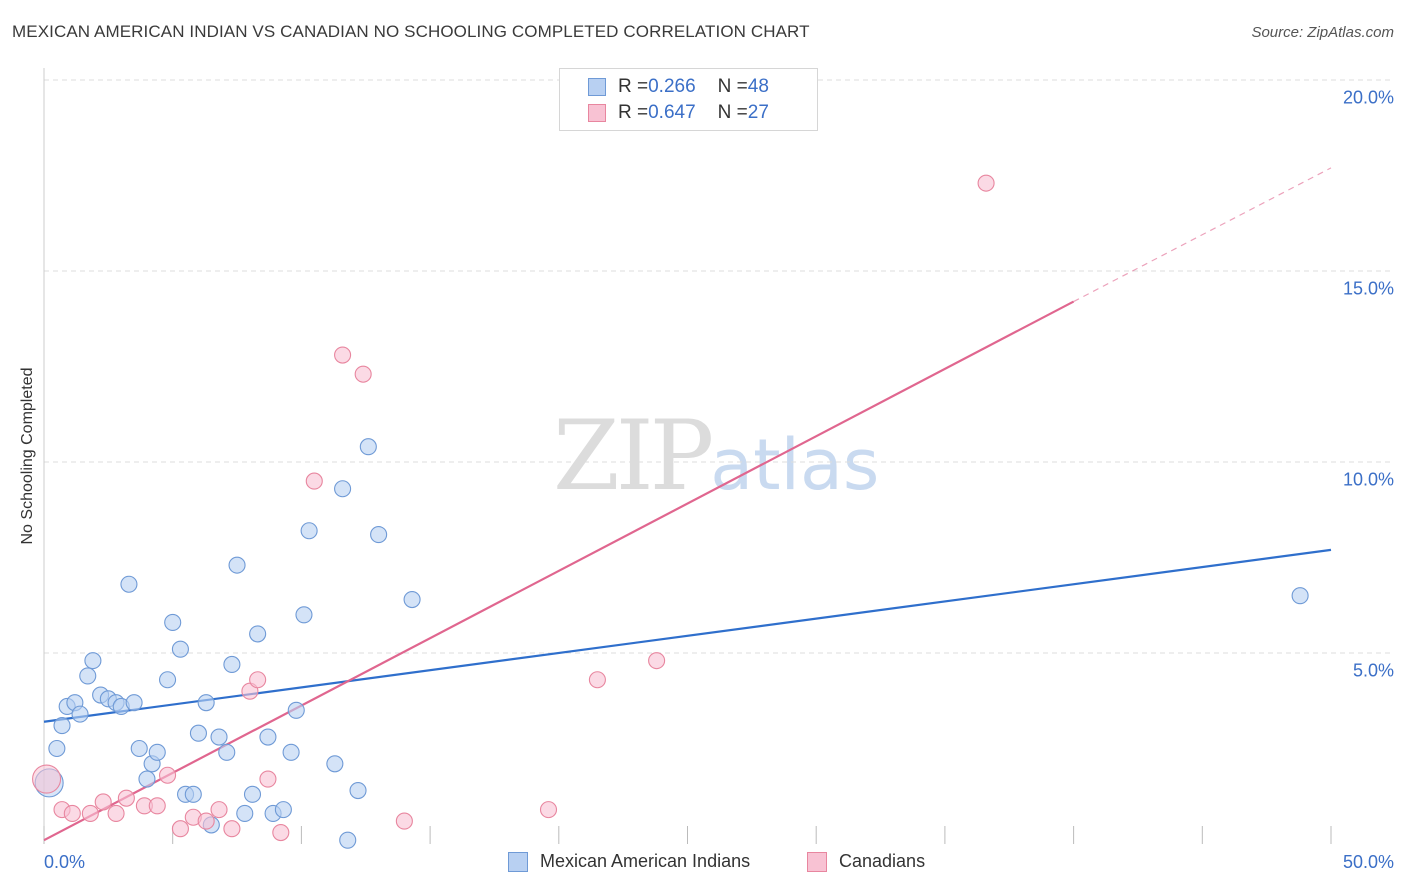 The image size is (1406, 892). I want to click on y-tick-10: 10.0%, so click(1368, 479).